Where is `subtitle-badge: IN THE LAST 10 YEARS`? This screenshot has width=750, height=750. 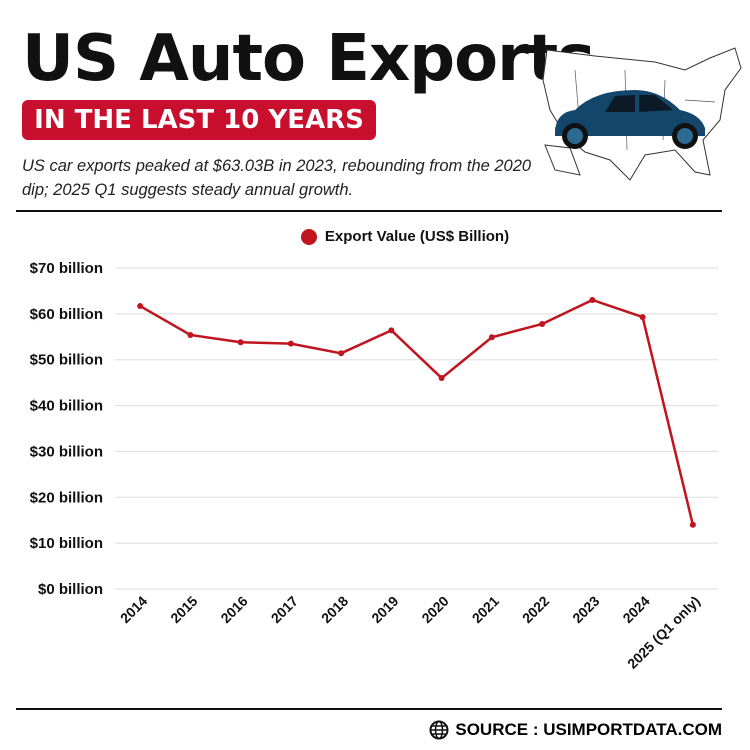 subtitle-badge: IN THE LAST 10 YEARS is located at coordinates (199, 120).